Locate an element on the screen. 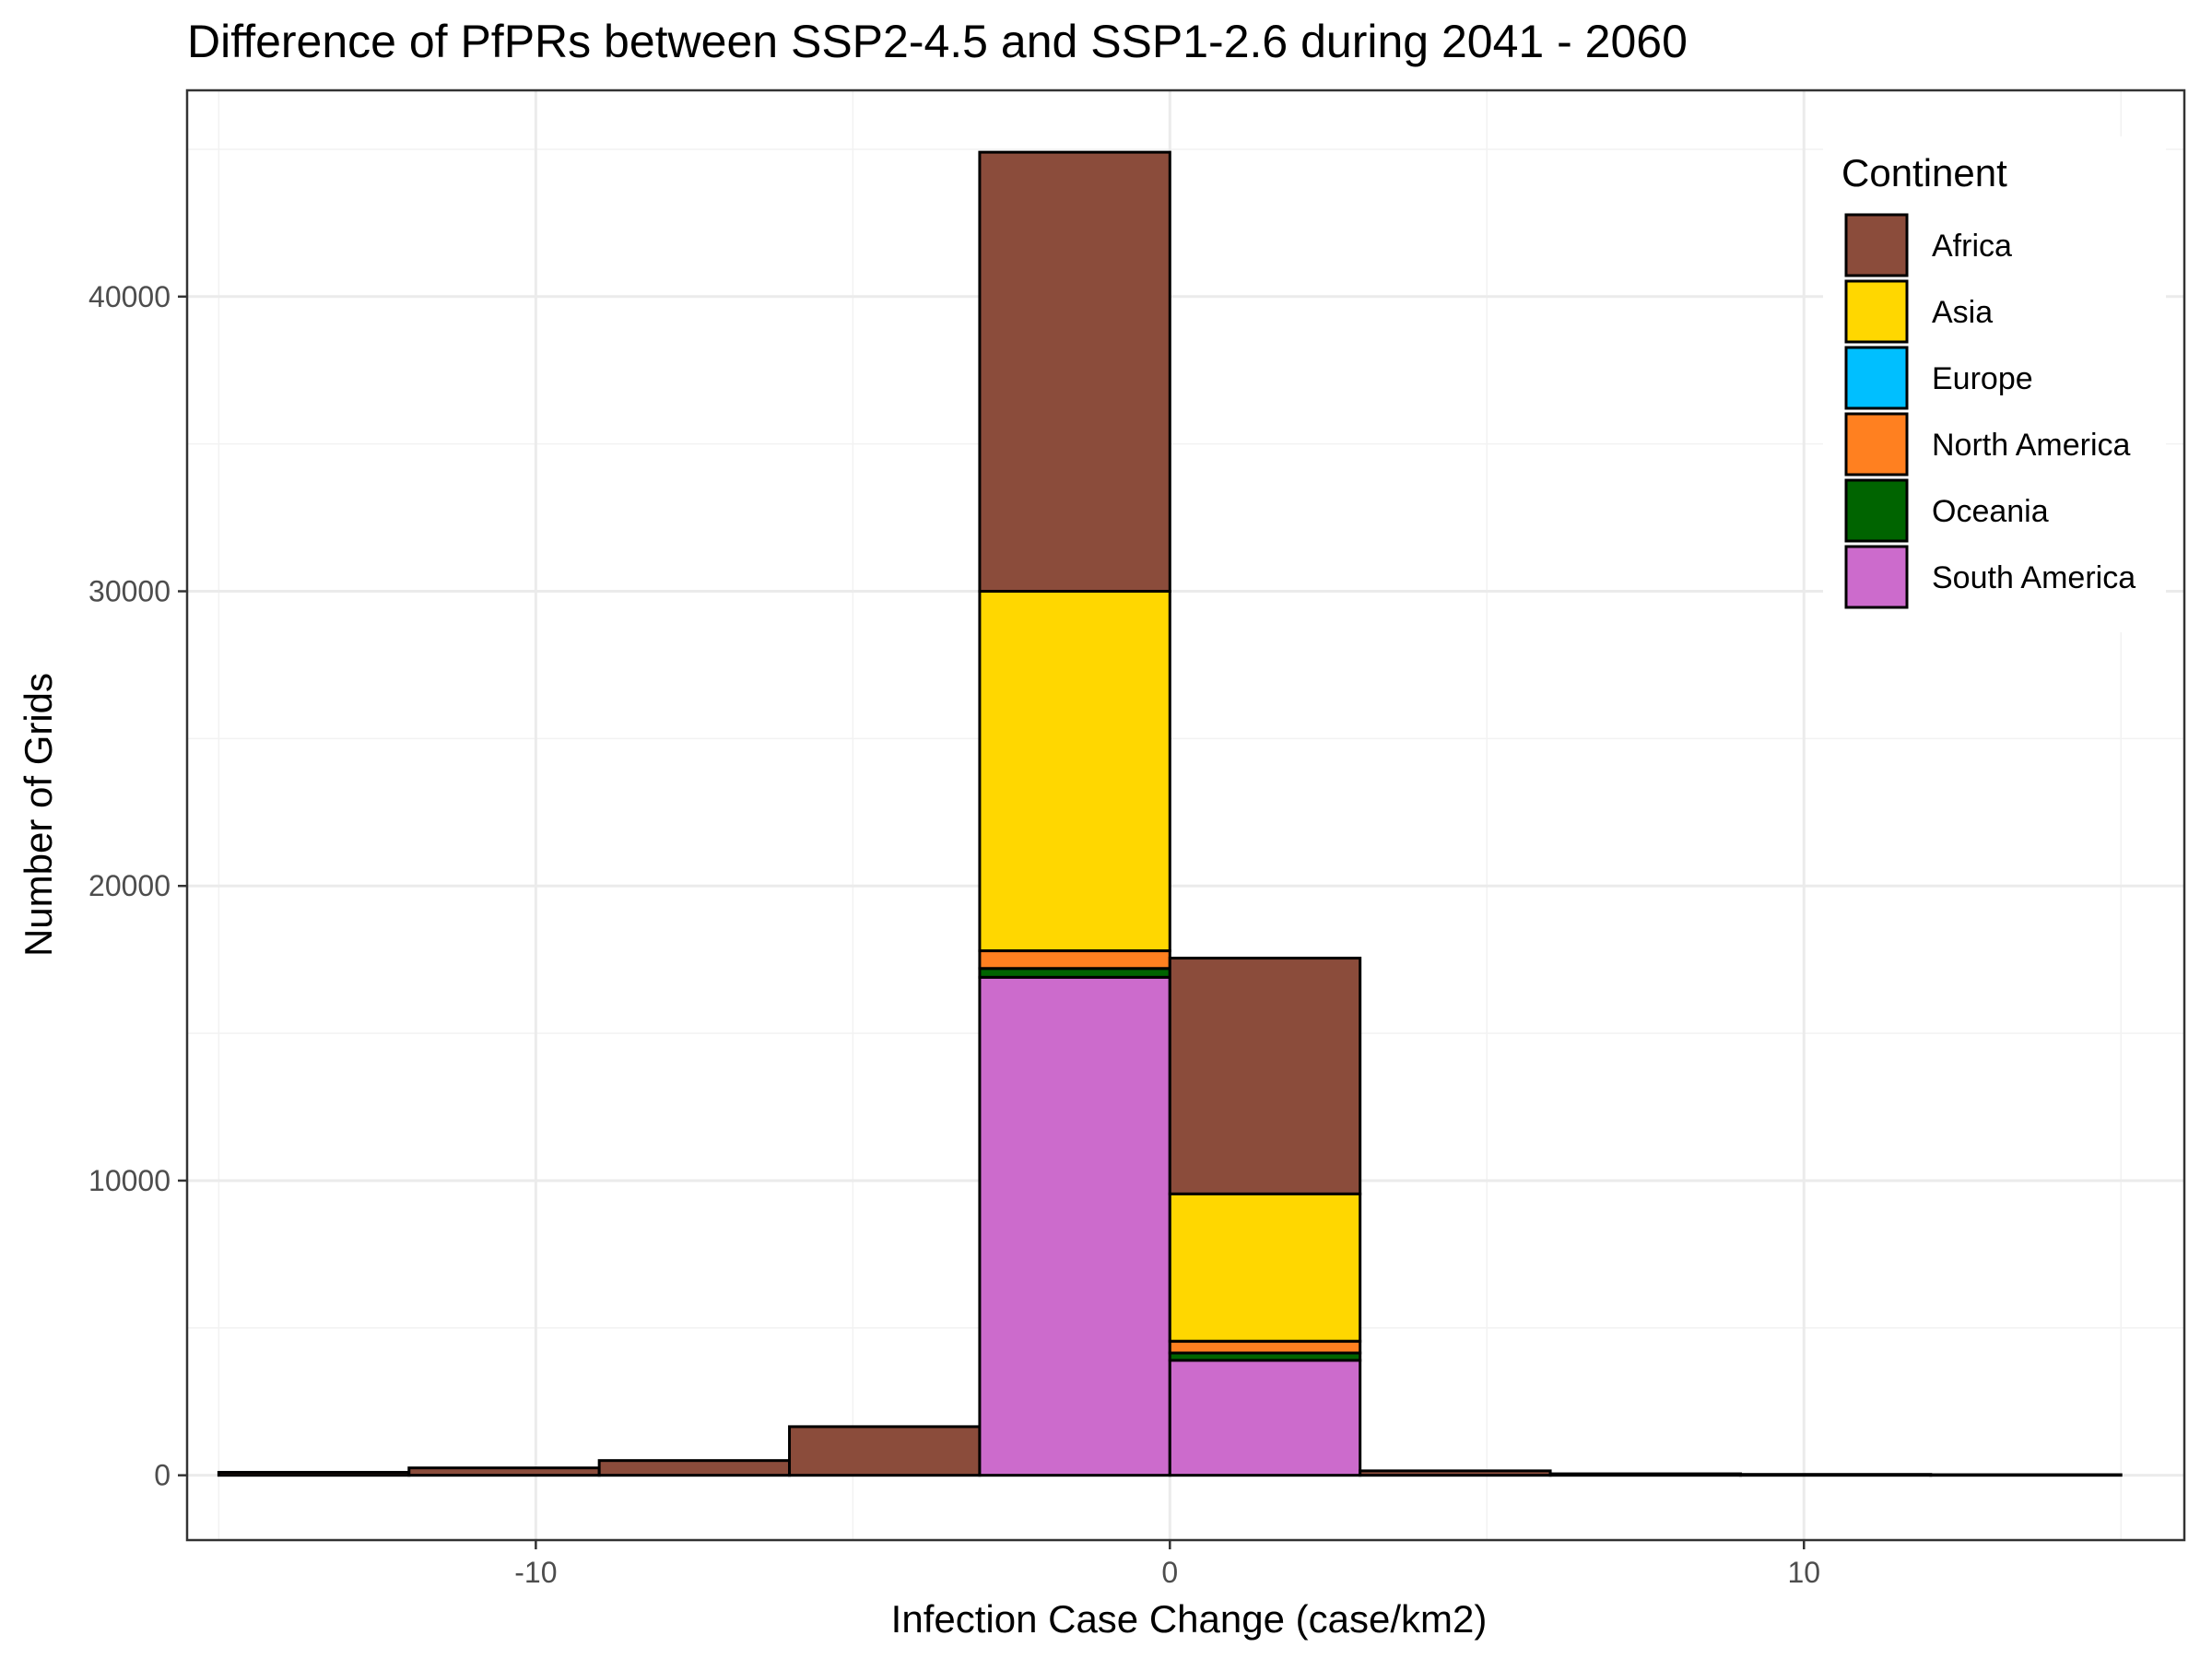 The height and width of the screenshot is (1659, 2212). legend-swatch-africa is located at coordinates (1876, 245).